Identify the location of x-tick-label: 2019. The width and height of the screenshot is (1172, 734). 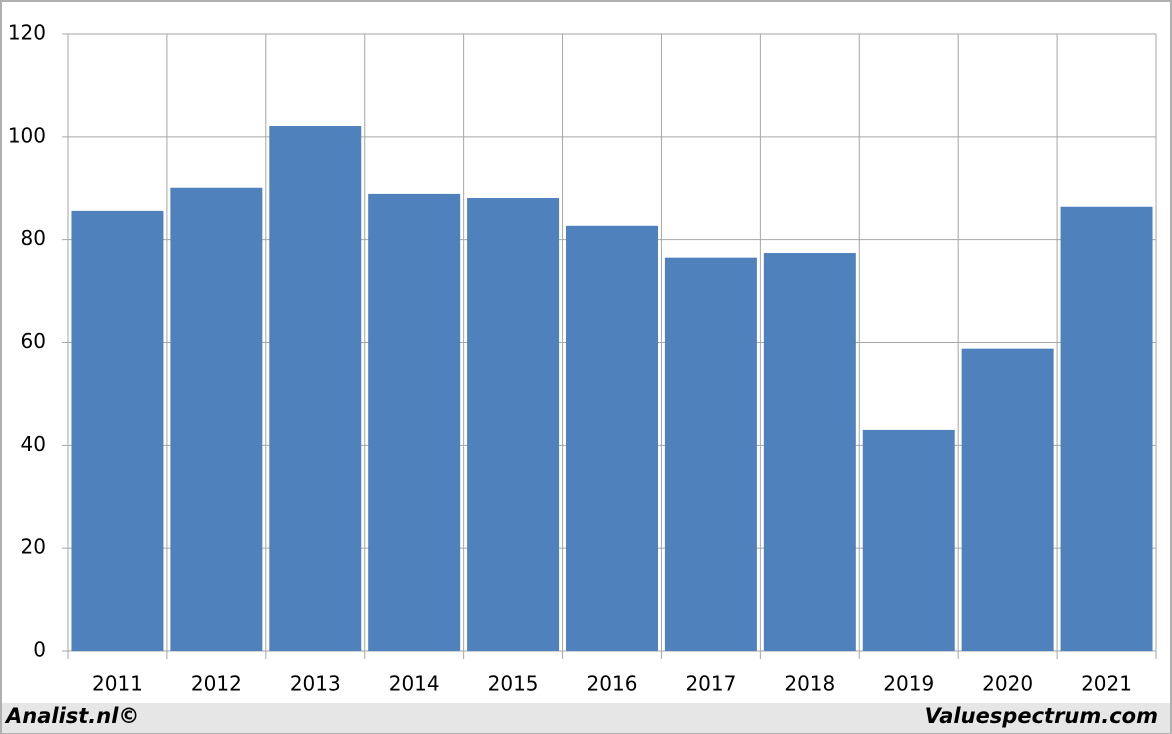
(908, 684).